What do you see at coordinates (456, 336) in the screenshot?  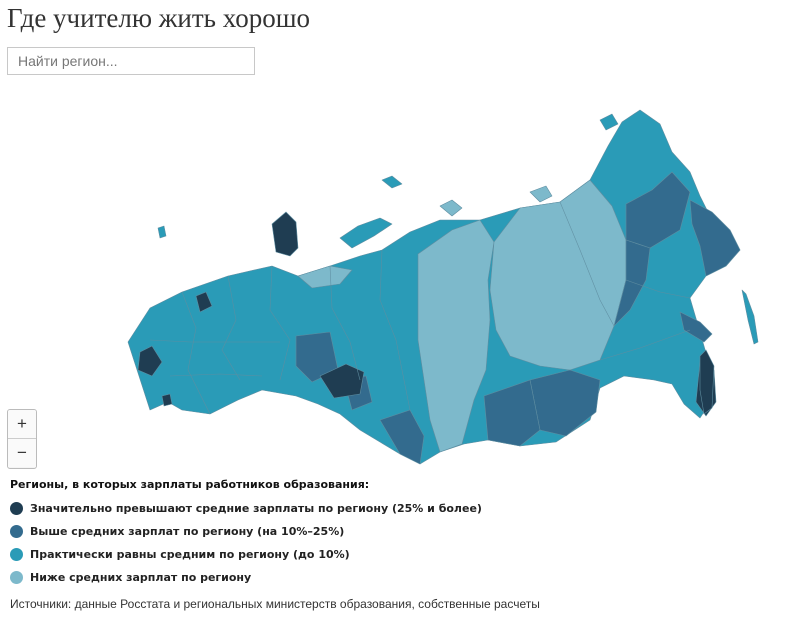 I see `region-krasnoyarsk` at bounding box center [456, 336].